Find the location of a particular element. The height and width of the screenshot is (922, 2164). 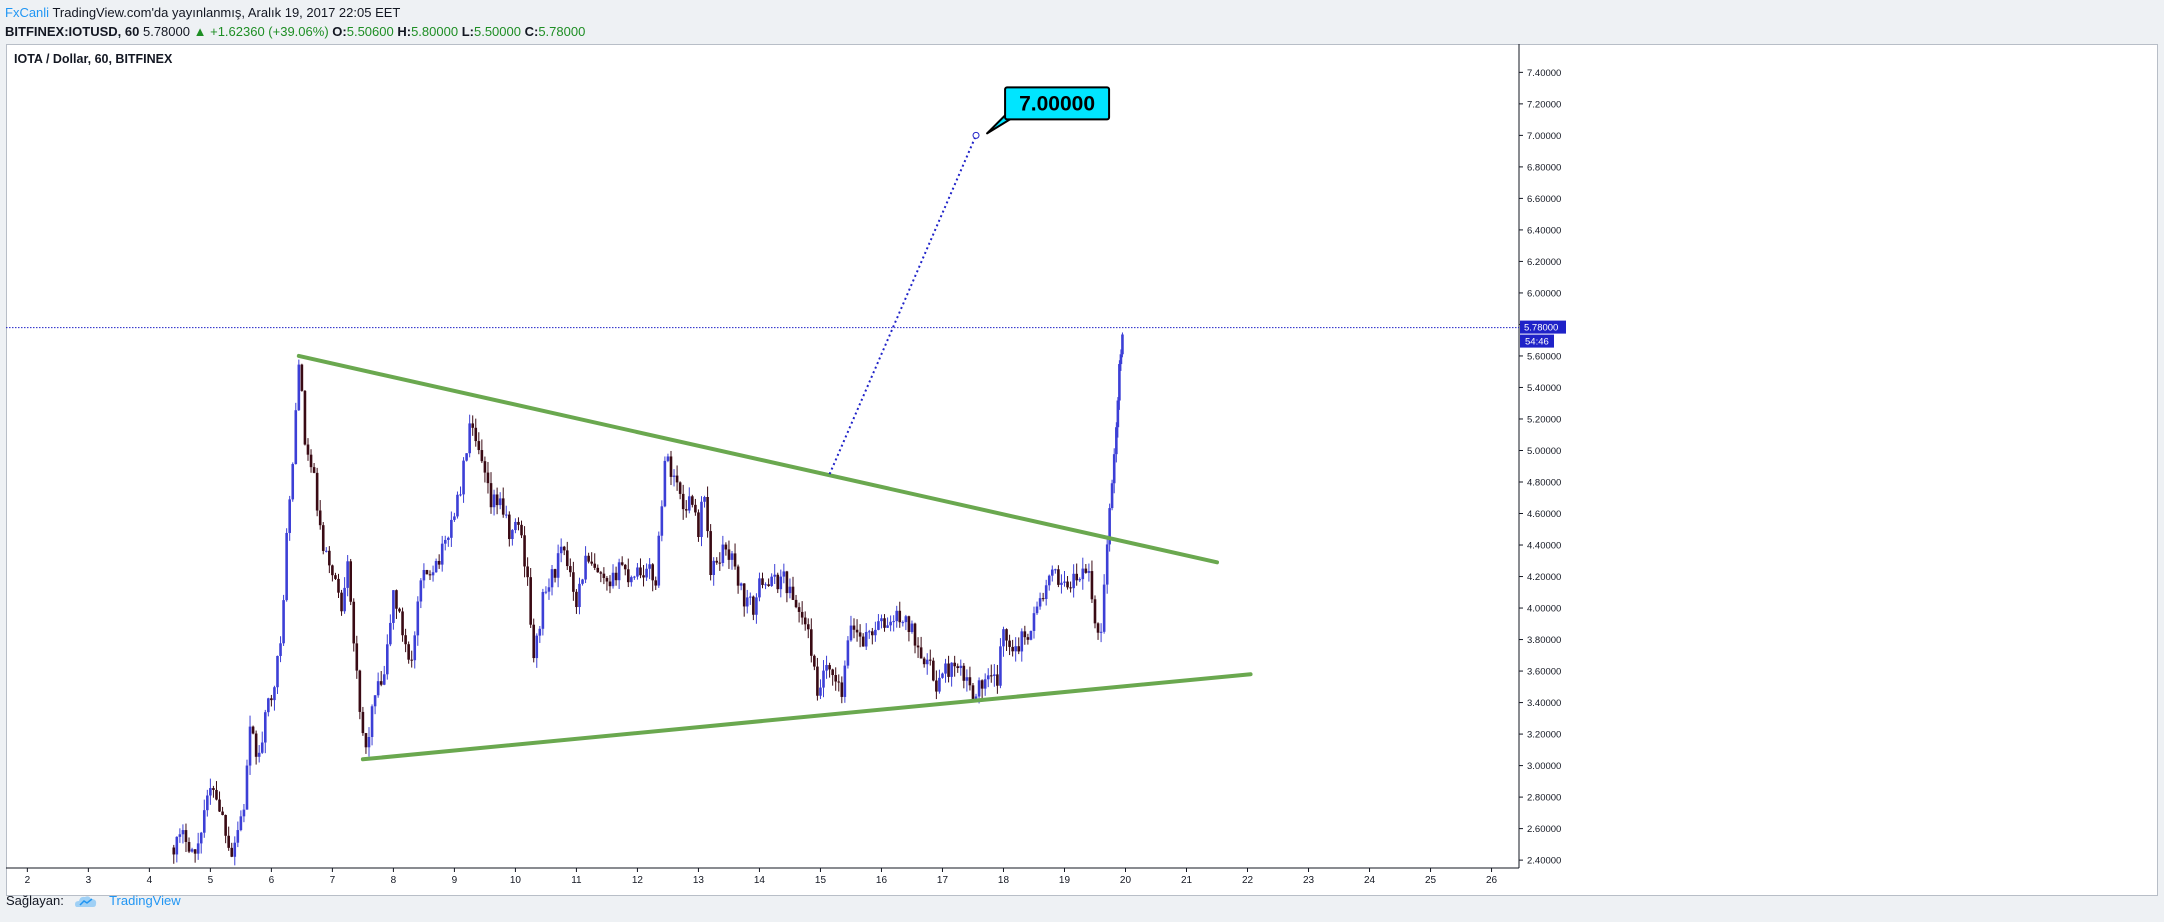

last-price: 5.78000 is located at coordinates (166, 31).